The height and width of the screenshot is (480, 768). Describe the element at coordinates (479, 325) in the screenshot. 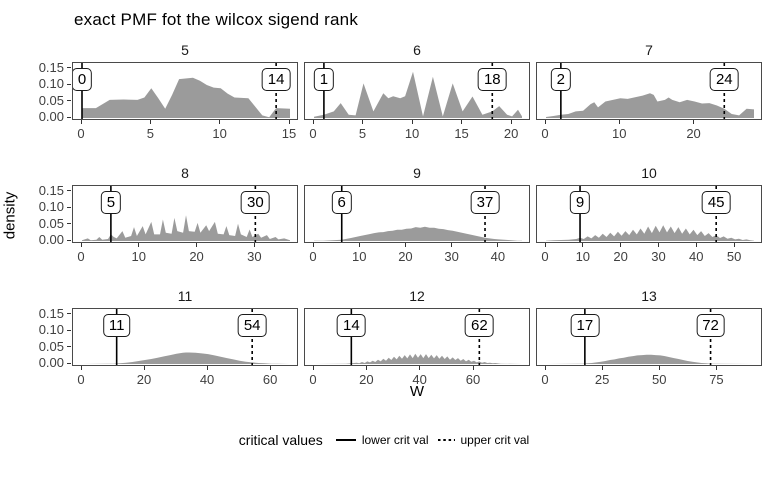

I see `upper-crit-value-label: 62` at that location.